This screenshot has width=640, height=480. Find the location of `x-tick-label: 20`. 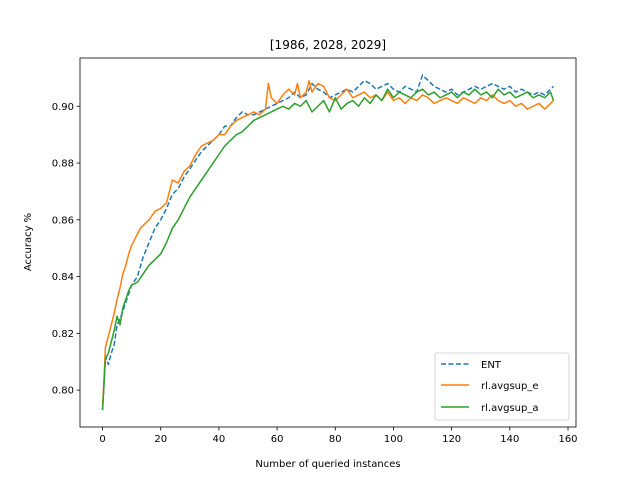

x-tick-label: 20 is located at coordinates (160, 439).